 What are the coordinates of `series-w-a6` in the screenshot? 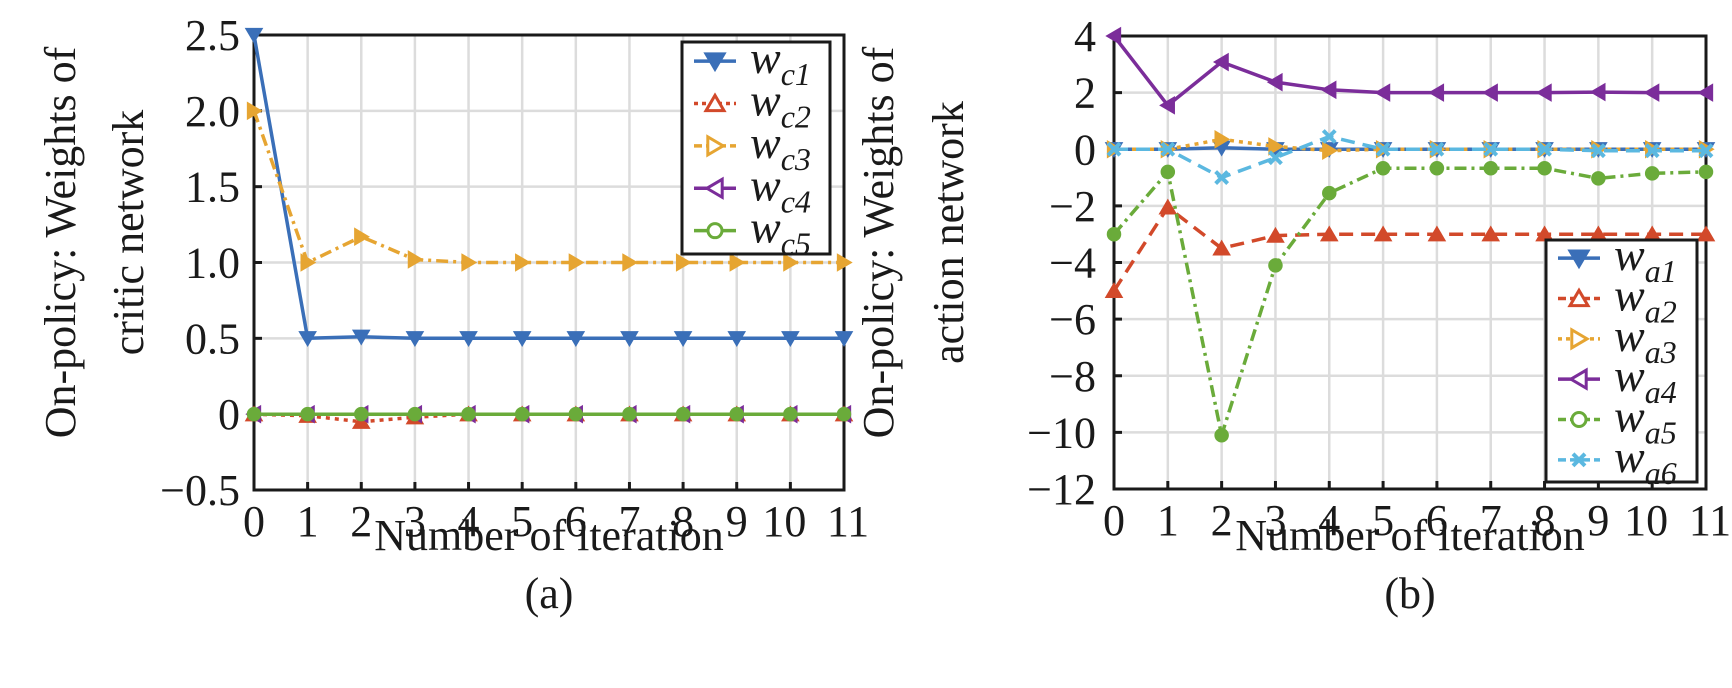 It's located at (1410, 157).